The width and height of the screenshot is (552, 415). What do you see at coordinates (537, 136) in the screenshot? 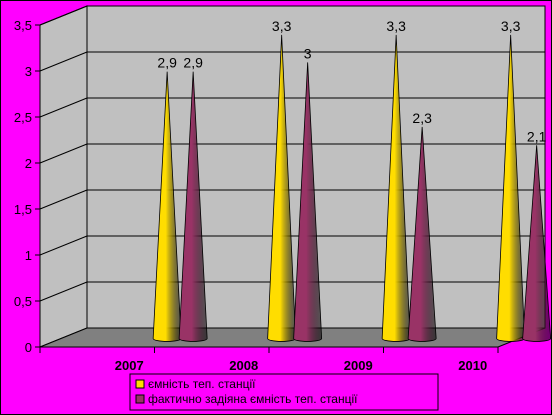
I see `data-label: 2,1` at bounding box center [537, 136].